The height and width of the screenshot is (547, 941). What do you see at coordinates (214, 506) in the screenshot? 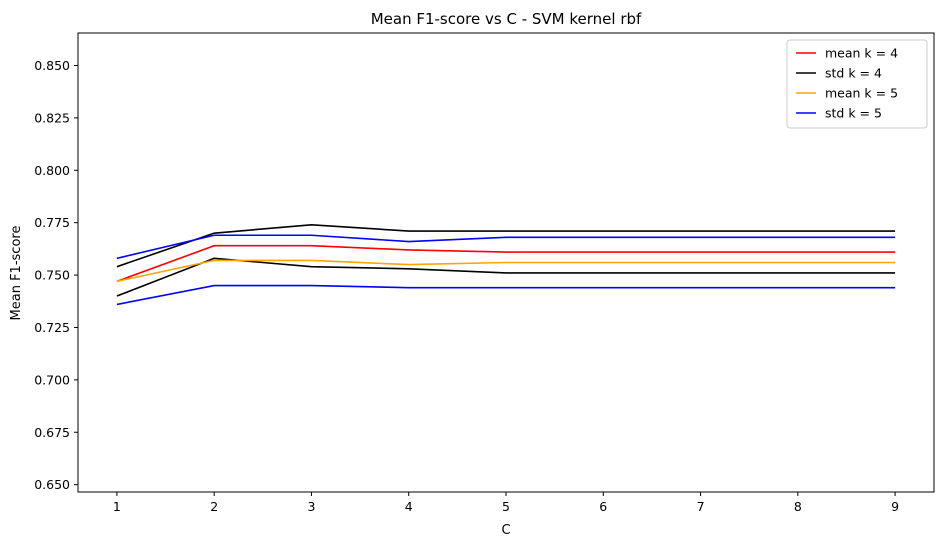
I see `x-tick-label: 2` at bounding box center [214, 506].